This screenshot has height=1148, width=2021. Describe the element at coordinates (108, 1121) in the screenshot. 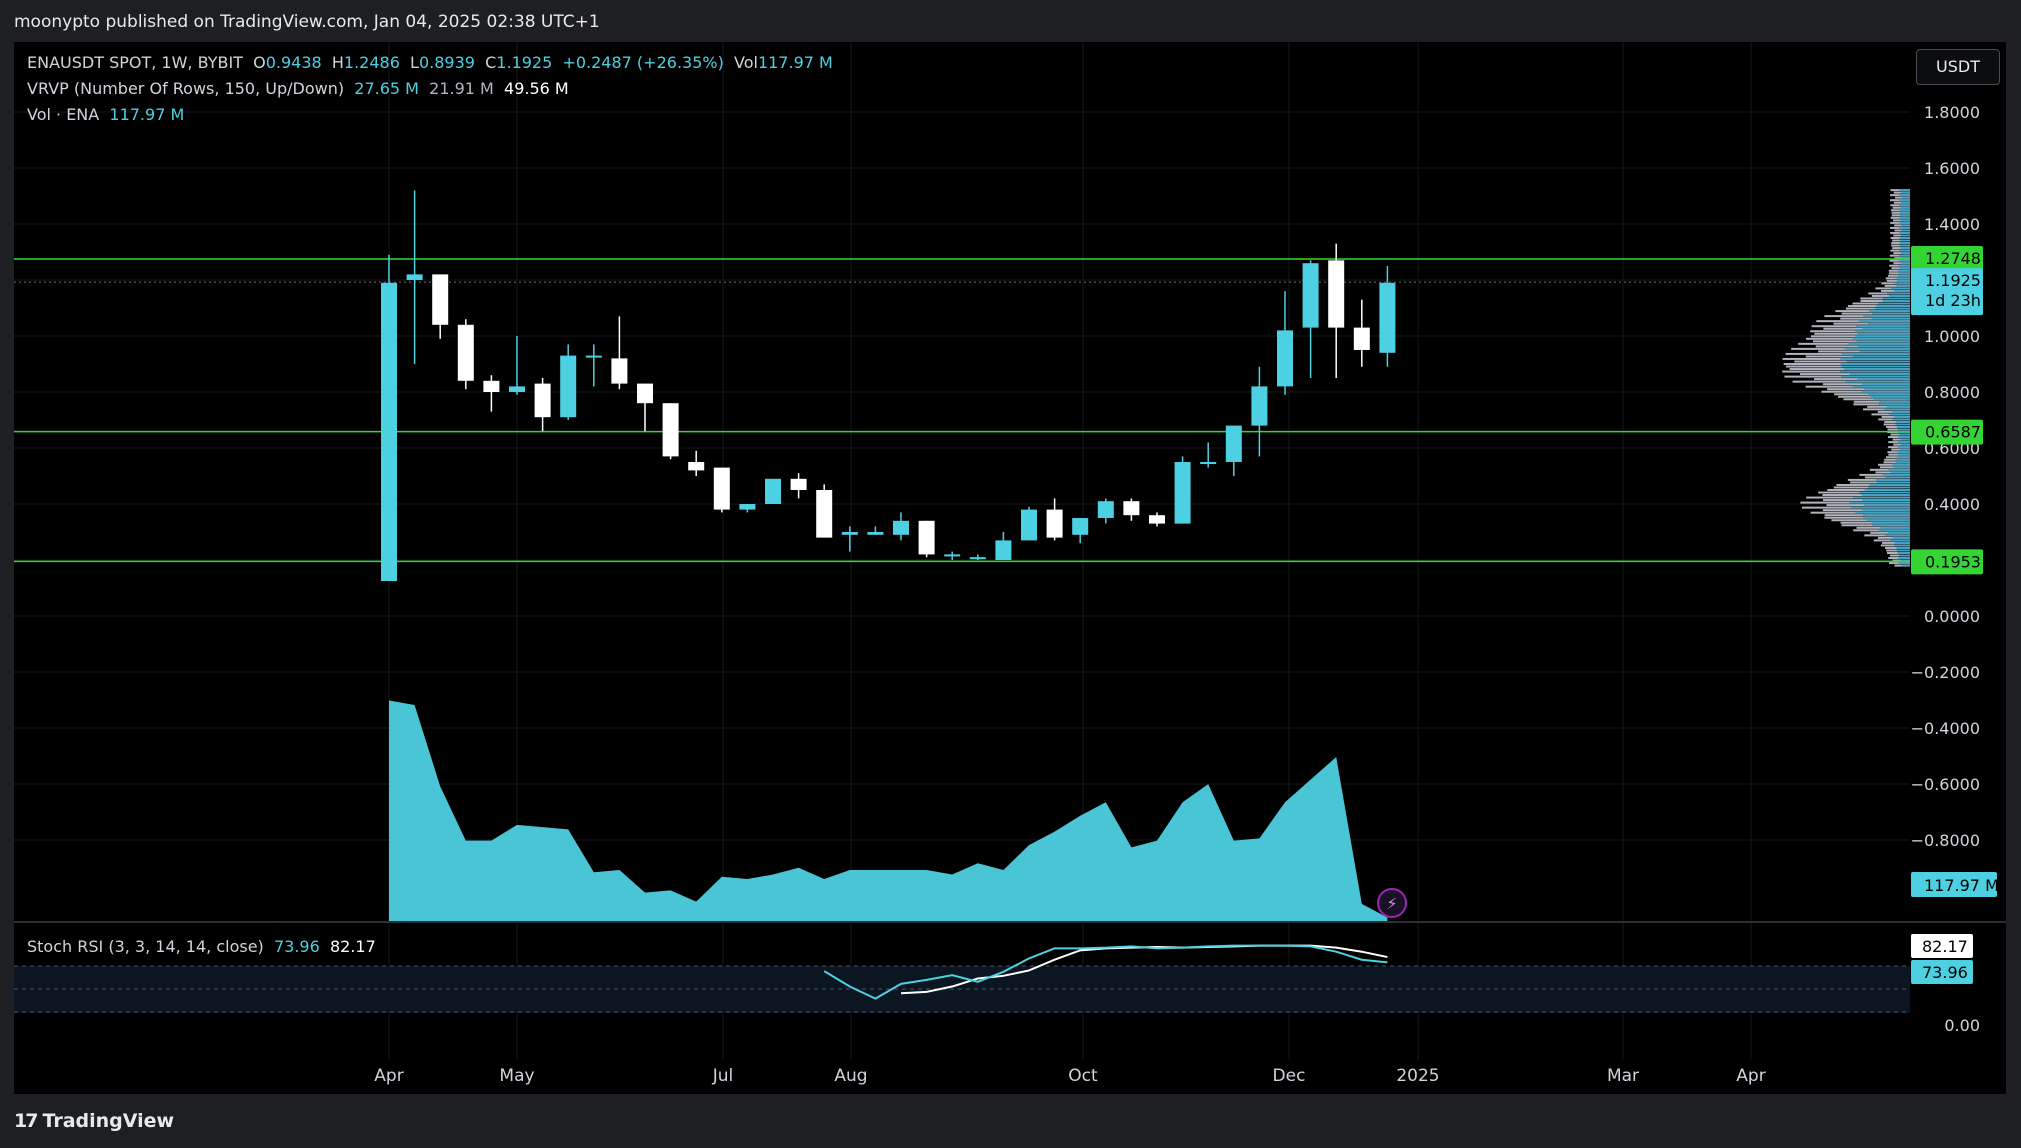

I see `brand-name: TradingView` at that location.